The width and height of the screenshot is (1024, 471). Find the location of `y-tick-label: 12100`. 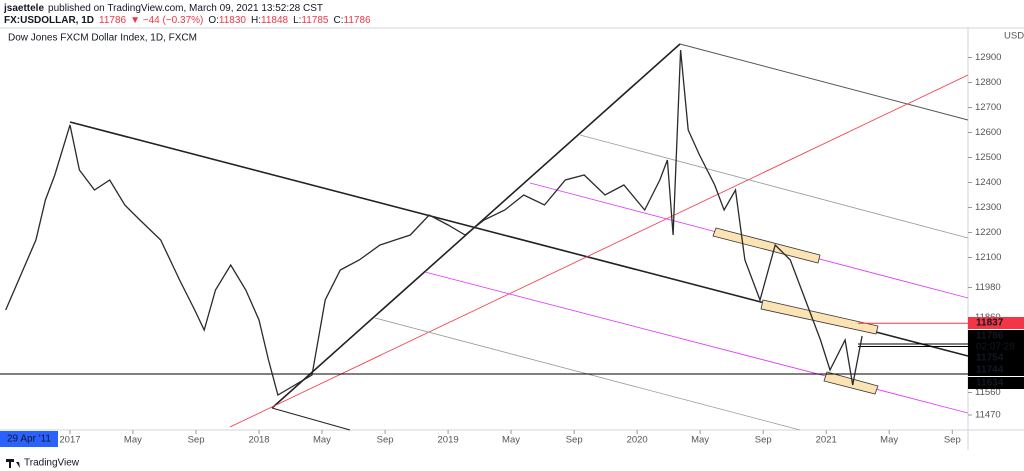

y-tick-label: 12100 is located at coordinates (988, 257).